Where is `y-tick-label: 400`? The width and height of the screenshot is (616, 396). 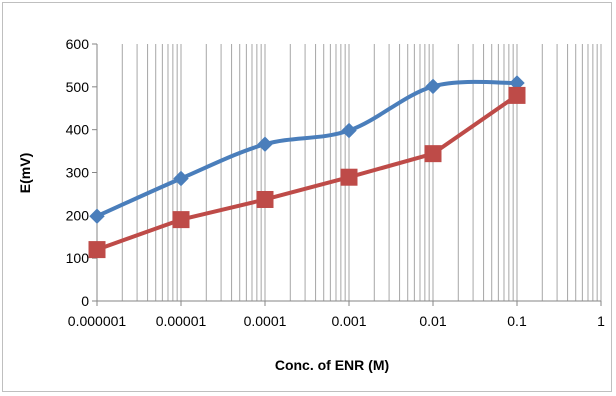 y-tick-label: 400 is located at coordinates (78, 130).